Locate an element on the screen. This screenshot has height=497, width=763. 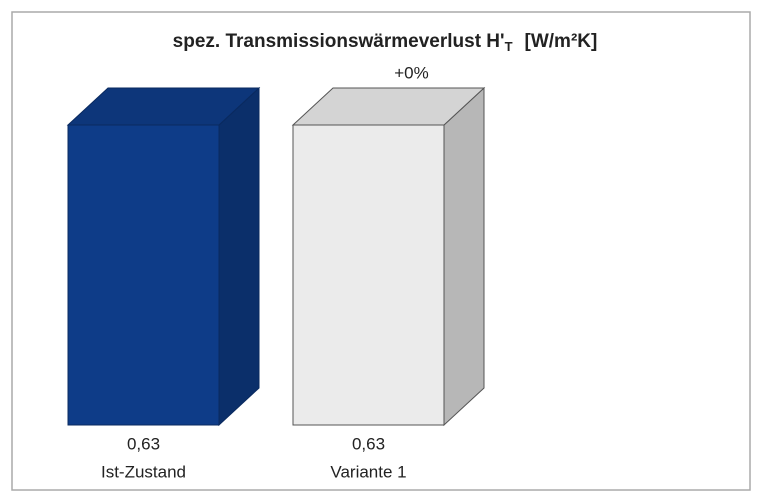
title-main: spez. Transmissionswärmeverlust H' is located at coordinates (339, 41).